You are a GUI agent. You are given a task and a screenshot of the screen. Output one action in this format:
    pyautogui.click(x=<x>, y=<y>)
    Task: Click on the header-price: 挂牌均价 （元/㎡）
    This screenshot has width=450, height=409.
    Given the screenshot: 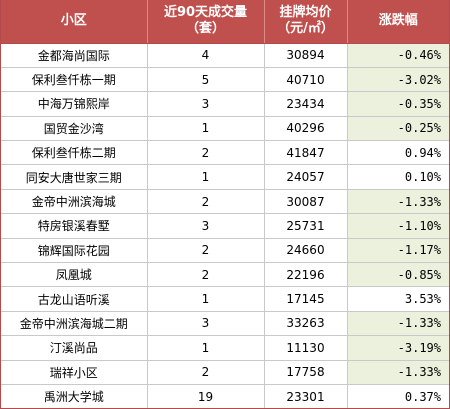 What is the action you would take?
    pyautogui.click(x=306, y=22)
    